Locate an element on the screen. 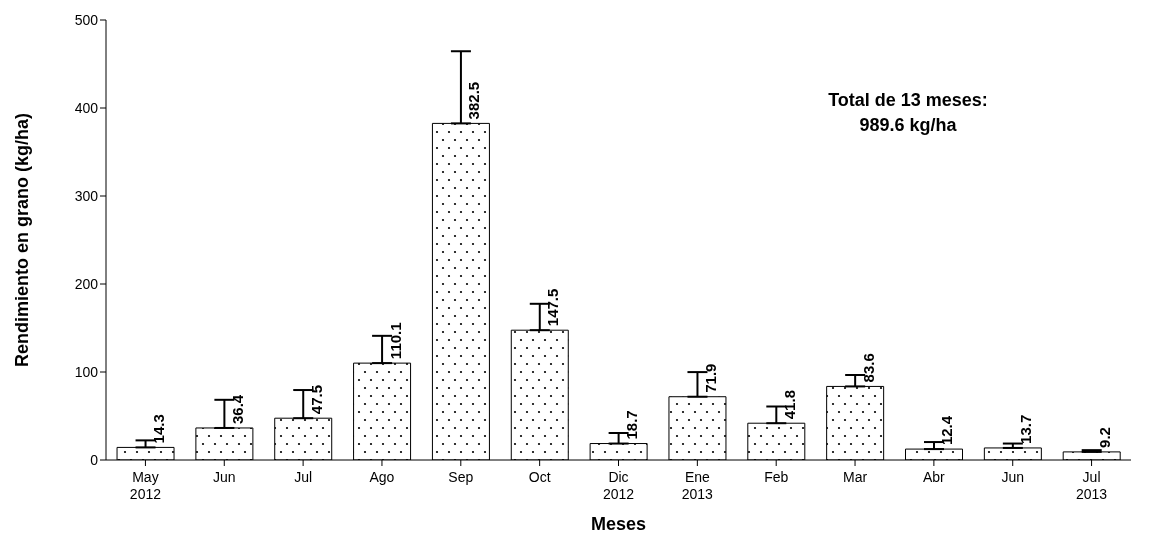 This screenshot has width=1151, height=546. data-label: 83.6 is located at coordinates (868, 368).